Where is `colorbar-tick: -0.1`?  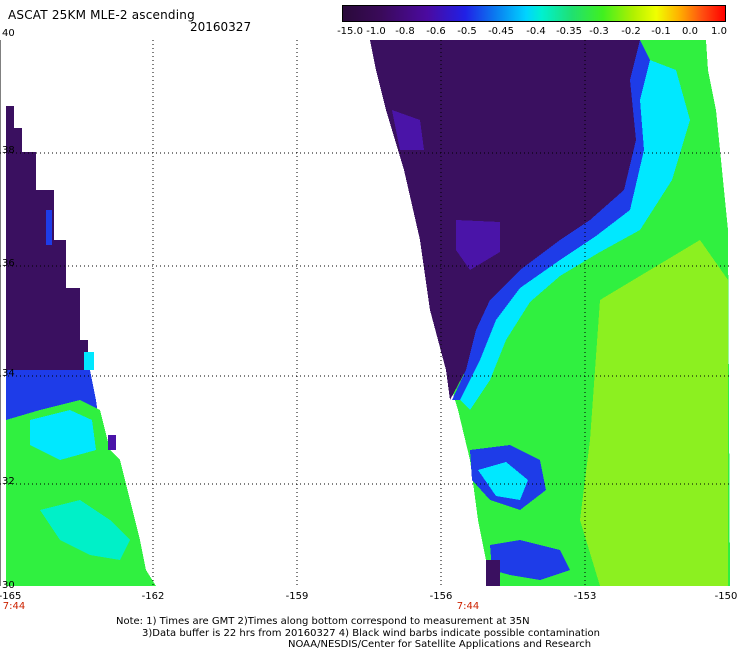
colorbar-tick: -0.1 is located at coordinates (661, 31).